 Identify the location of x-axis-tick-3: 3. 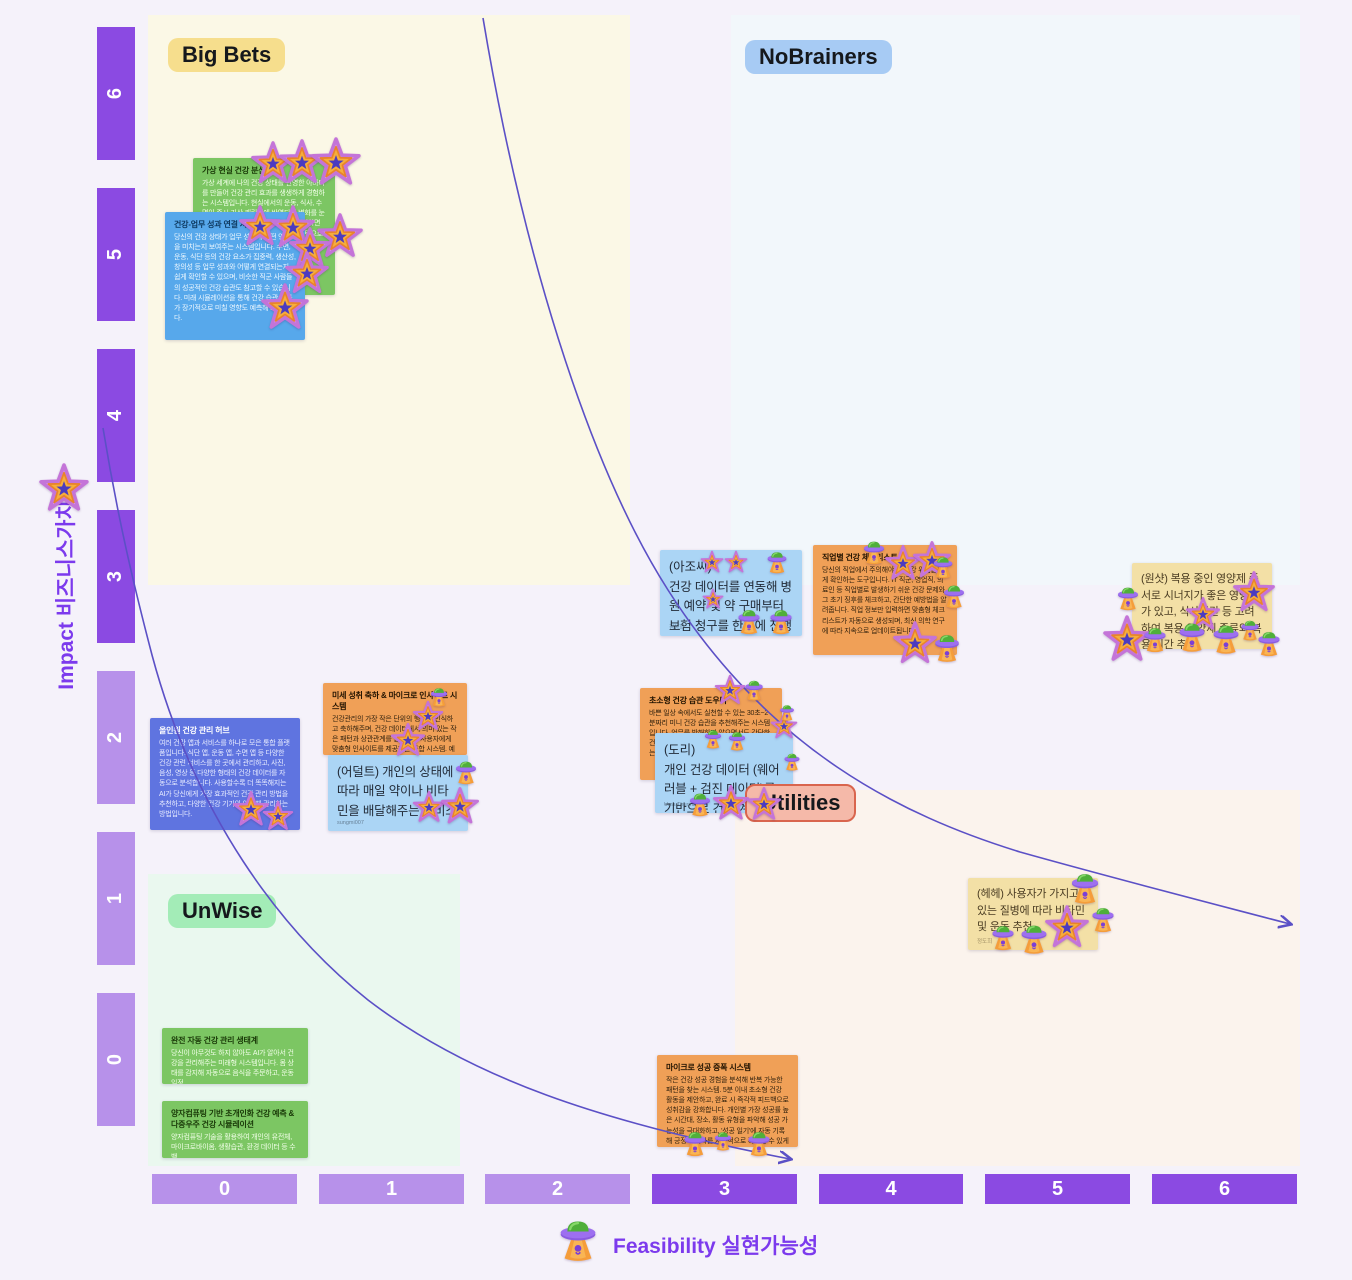
(724, 1189).